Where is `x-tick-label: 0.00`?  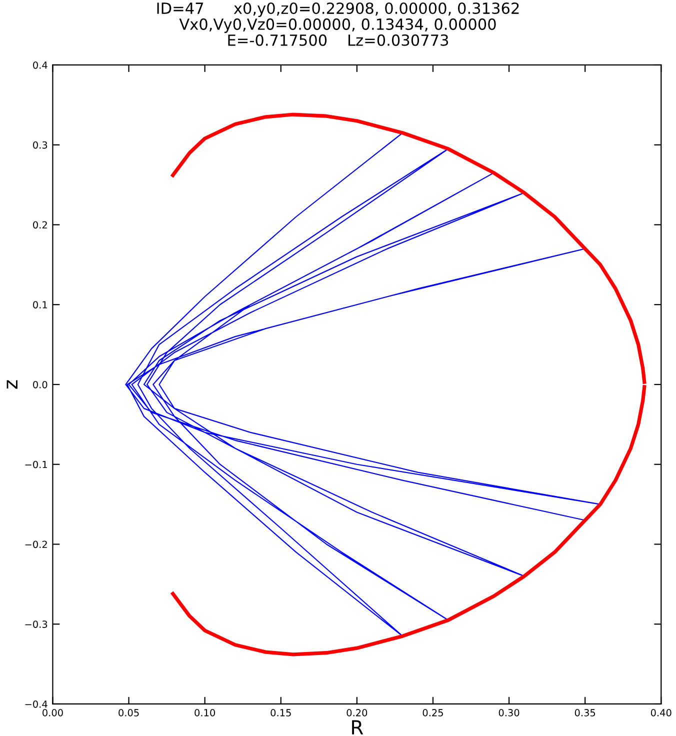 x-tick-label: 0.00 is located at coordinates (52, 712).